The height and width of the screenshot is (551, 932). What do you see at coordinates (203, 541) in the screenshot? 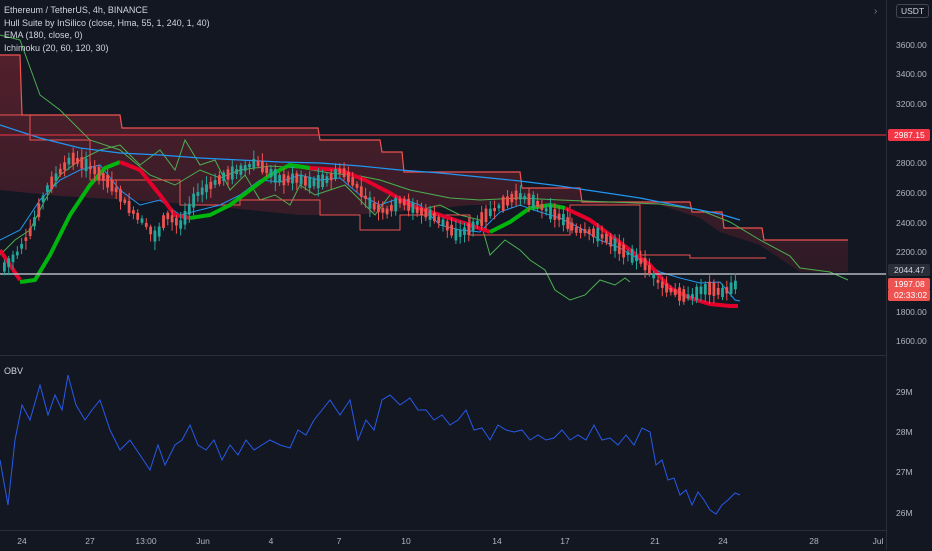
I see `time-tick: Jun` at bounding box center [203, 541].